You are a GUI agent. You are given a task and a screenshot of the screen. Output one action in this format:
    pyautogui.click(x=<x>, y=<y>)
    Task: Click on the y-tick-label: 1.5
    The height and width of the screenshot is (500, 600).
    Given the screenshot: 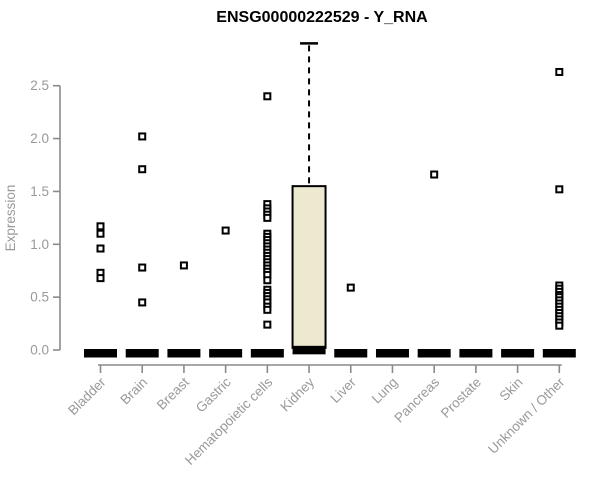 What is the action you would take?
    pyautogui.click(x=39, y=191)
    